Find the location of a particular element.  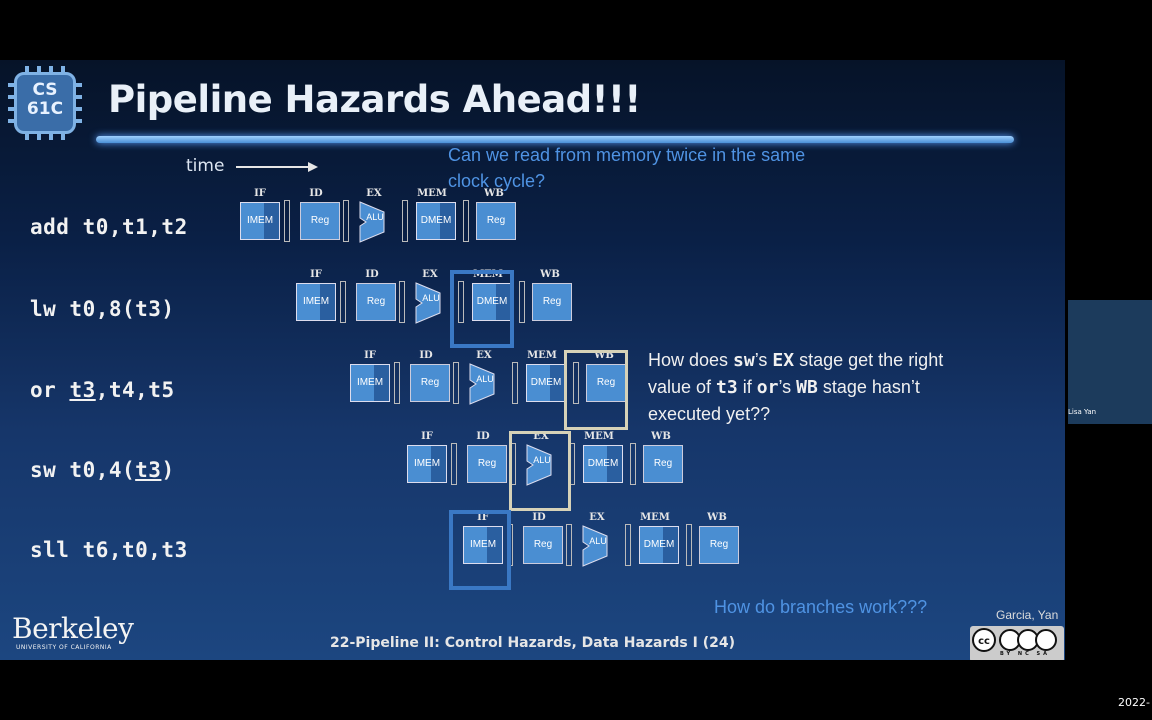

instruction-text: or is located at coordinates (50, 390).